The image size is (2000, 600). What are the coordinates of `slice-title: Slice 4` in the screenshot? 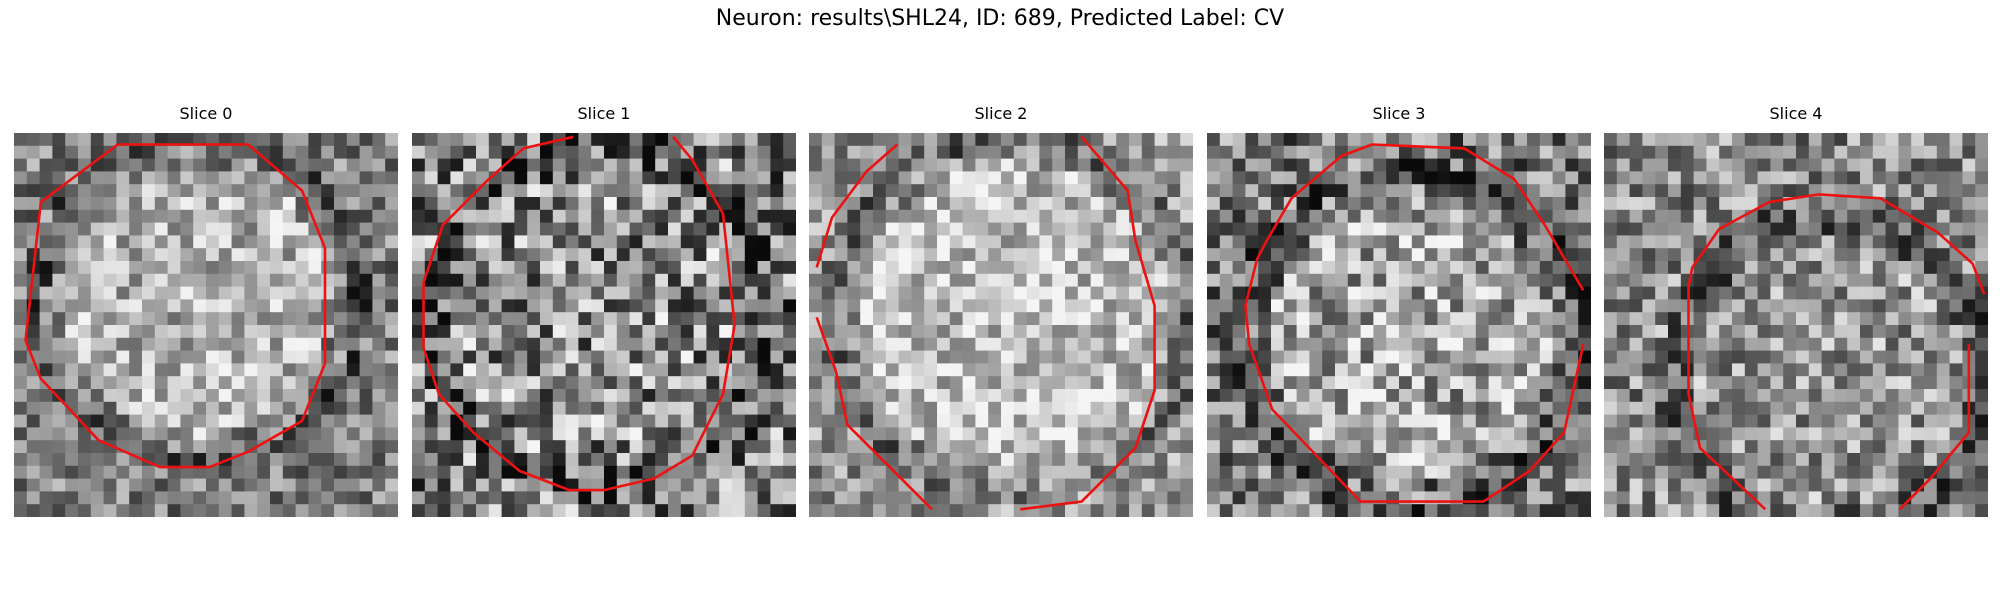 It's located at (1796, 113).